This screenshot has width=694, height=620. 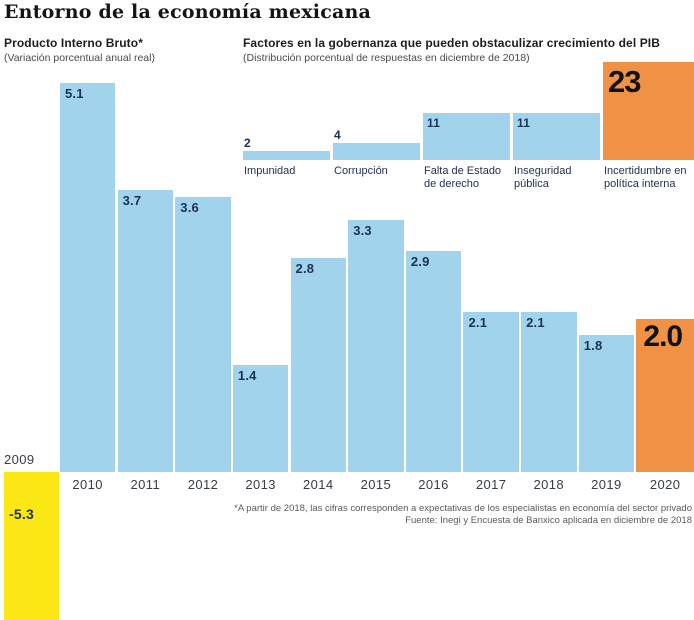 I want to click on bar-value-label-highlight: 2.0, so click(x=663, y=337).